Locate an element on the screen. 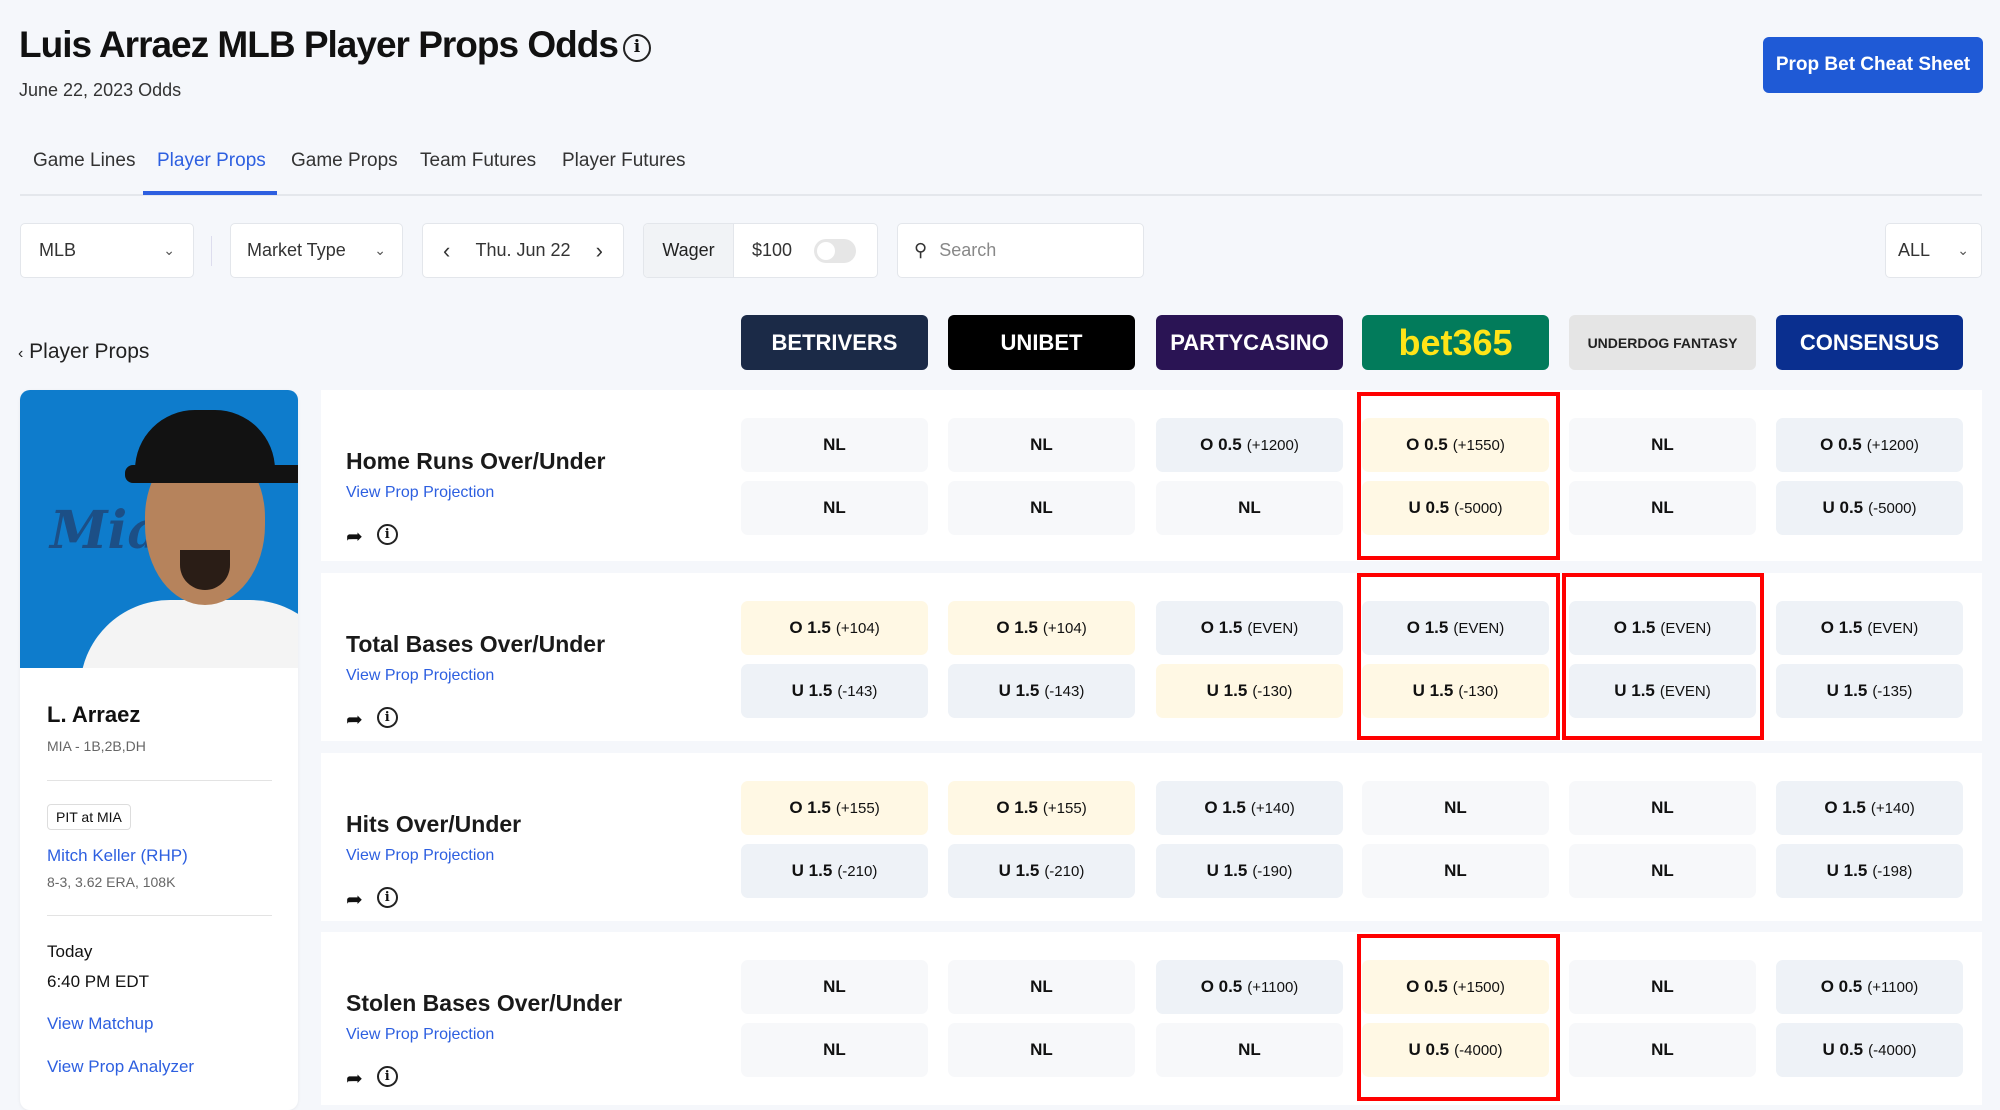 Image resolution: width=2000 pixels, height=1110 pixels. odds: (EVEN) is located at coordinates (1893, 628).